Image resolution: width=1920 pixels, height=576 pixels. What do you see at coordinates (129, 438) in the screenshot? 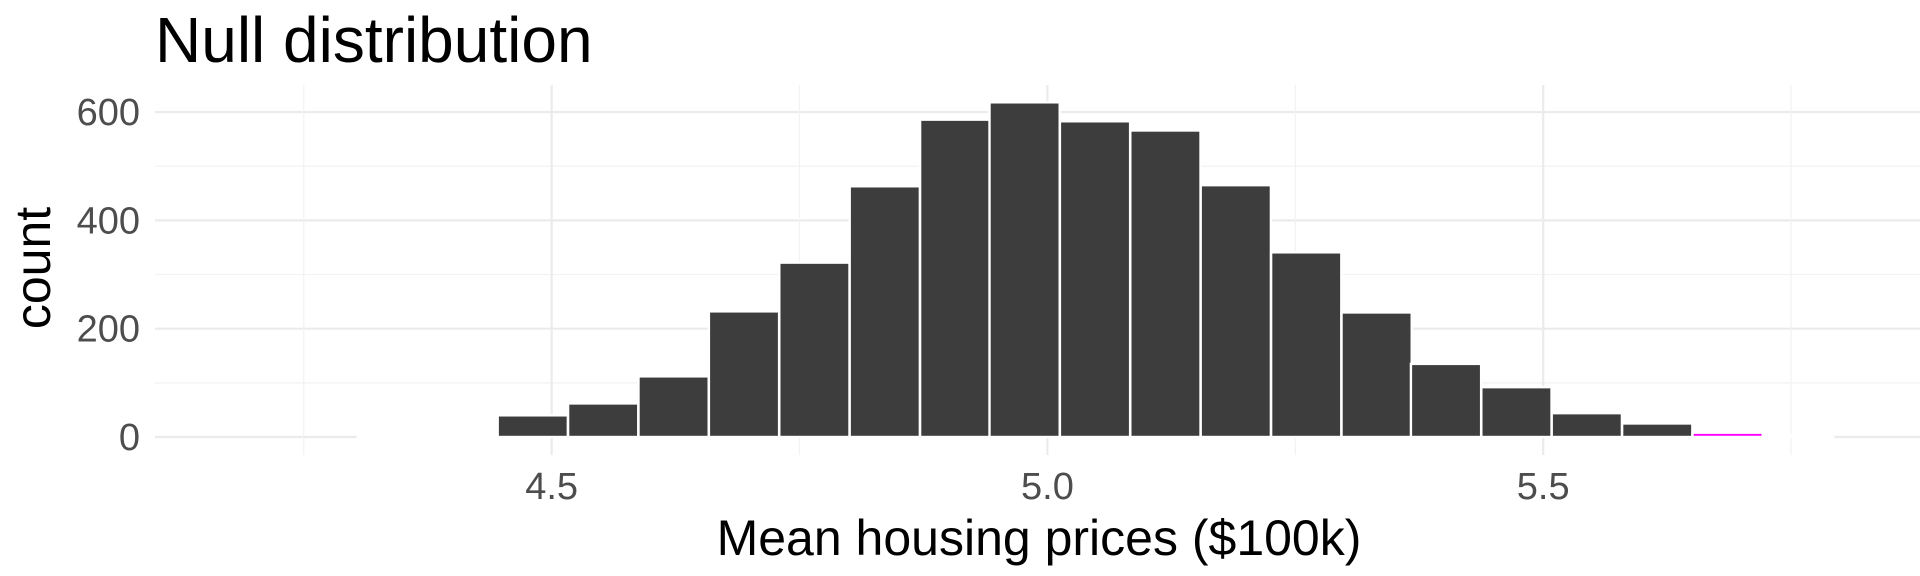
I see `y-tick-label: 0` at bounding box center [129, 438].